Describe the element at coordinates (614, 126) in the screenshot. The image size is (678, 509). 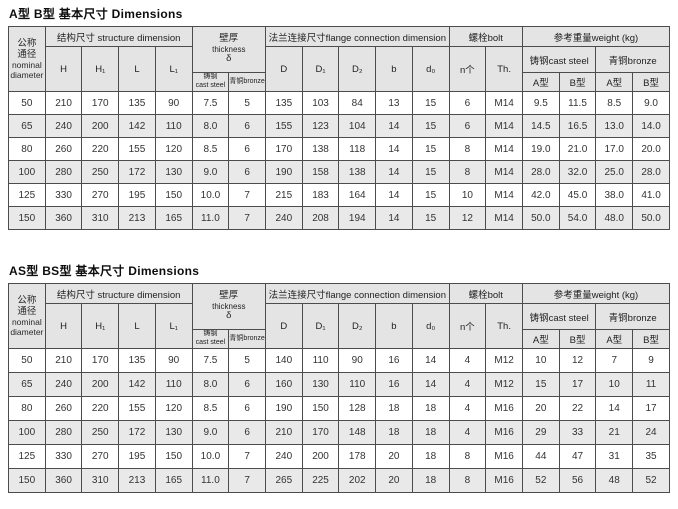
I see `cell: 13.0` at that location.